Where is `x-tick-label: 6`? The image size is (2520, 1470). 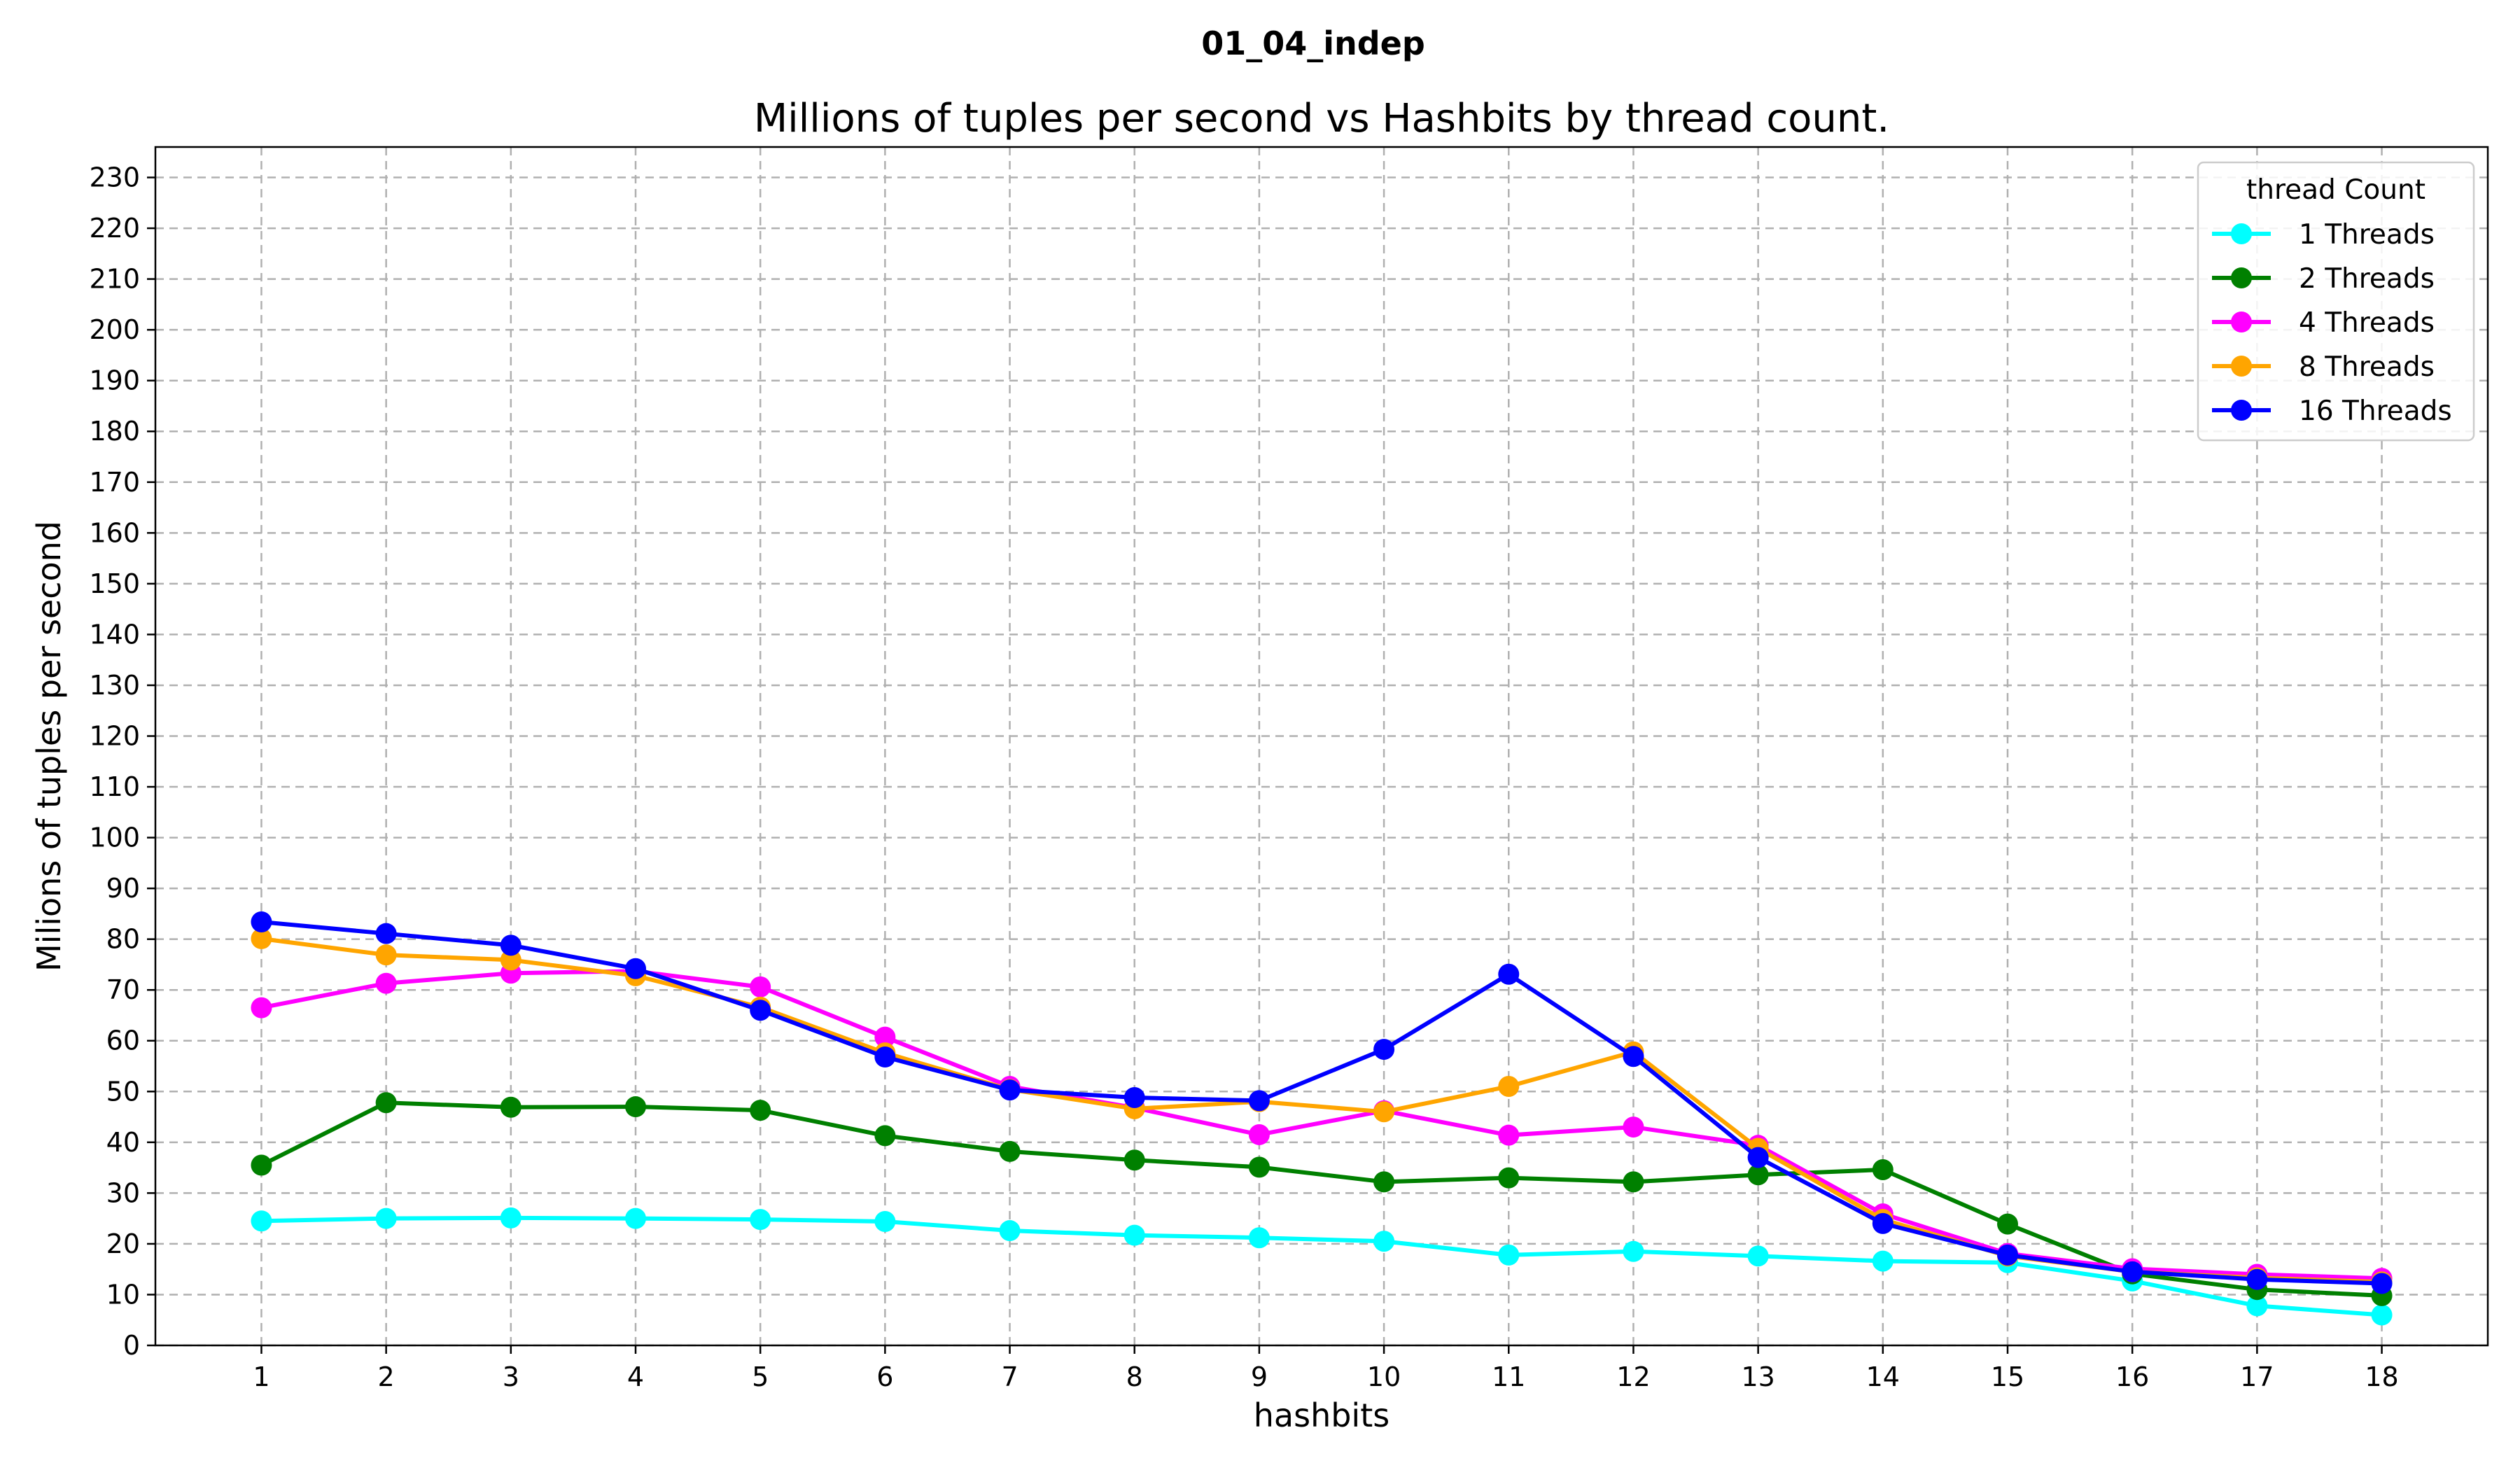 x-tick-label: 6 is located at coordinates (884, 1377).